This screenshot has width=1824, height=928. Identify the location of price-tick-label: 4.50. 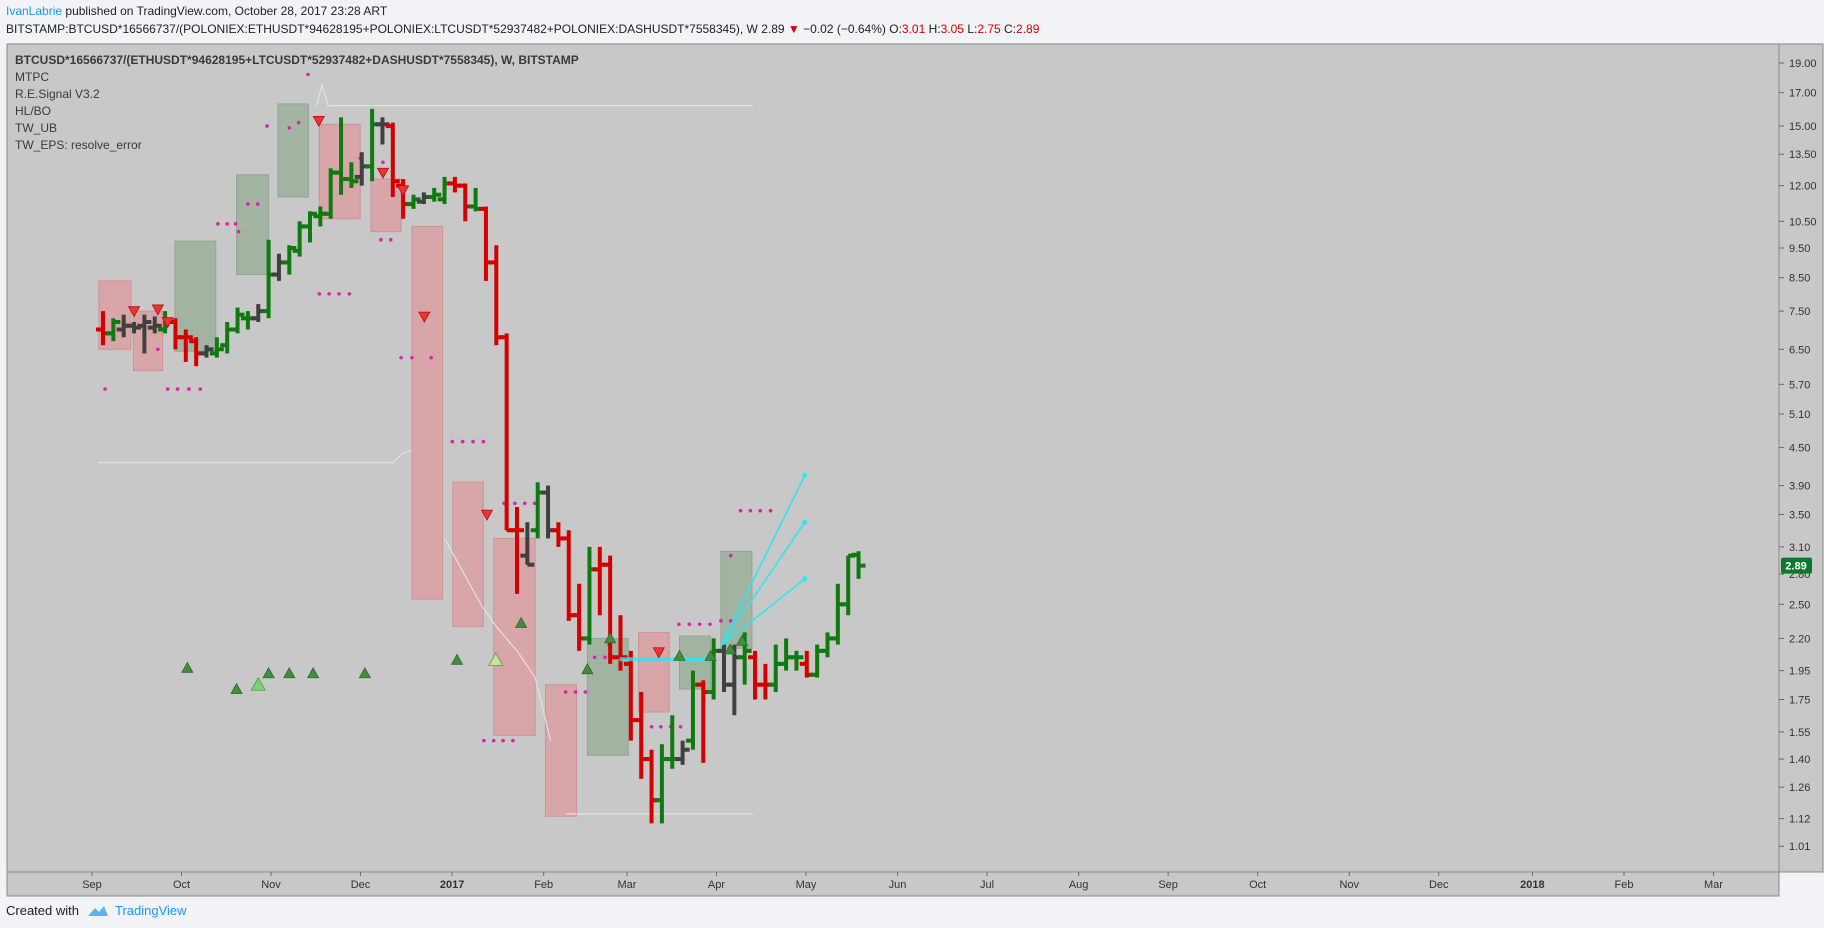
(1799, 448).